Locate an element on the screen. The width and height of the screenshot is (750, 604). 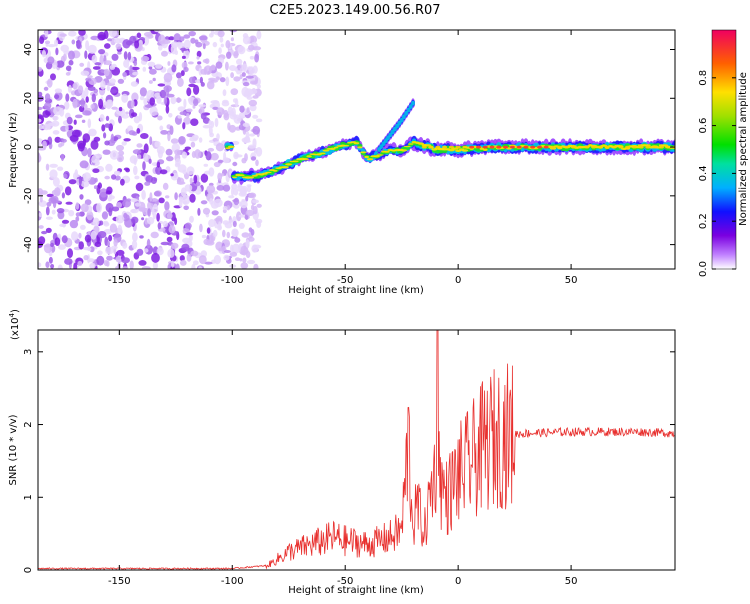
figure-title: C2E5.2023.149.00.56.R07 is located at coordinates (354, 10).